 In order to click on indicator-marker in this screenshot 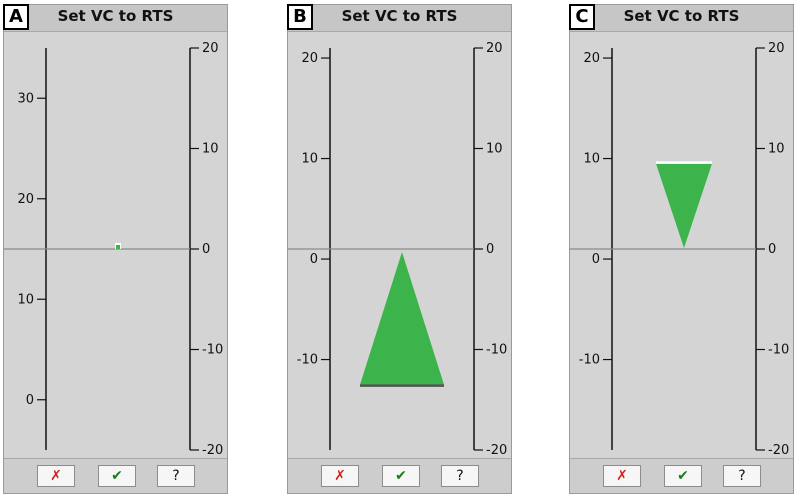, I will do `click(118, 247)`.